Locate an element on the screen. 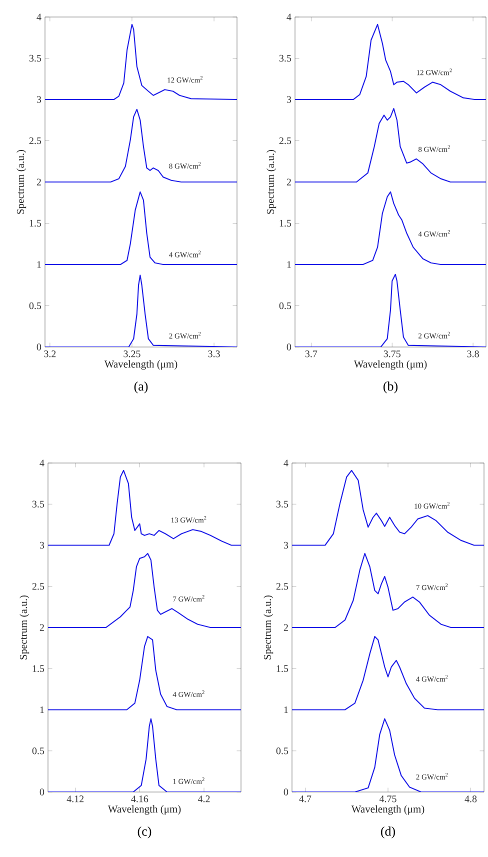 The image size is (488, 857). text: (d) is located at coordinates (388, 832).